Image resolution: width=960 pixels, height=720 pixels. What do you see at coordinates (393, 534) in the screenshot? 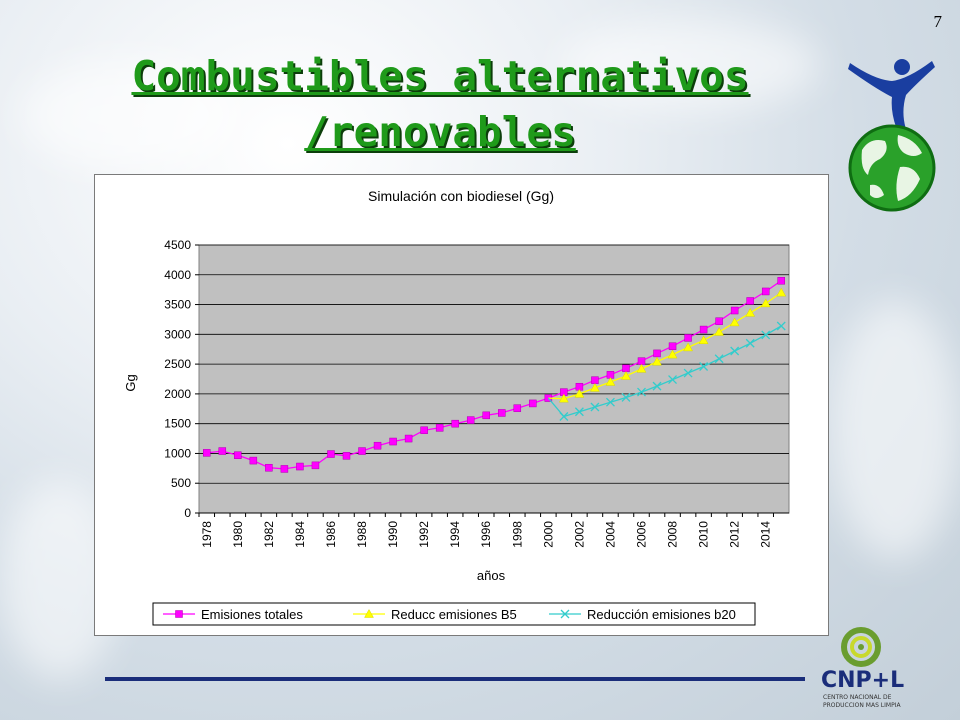
I see `x-tick-label: 1990` at bounding box center [393, 534].